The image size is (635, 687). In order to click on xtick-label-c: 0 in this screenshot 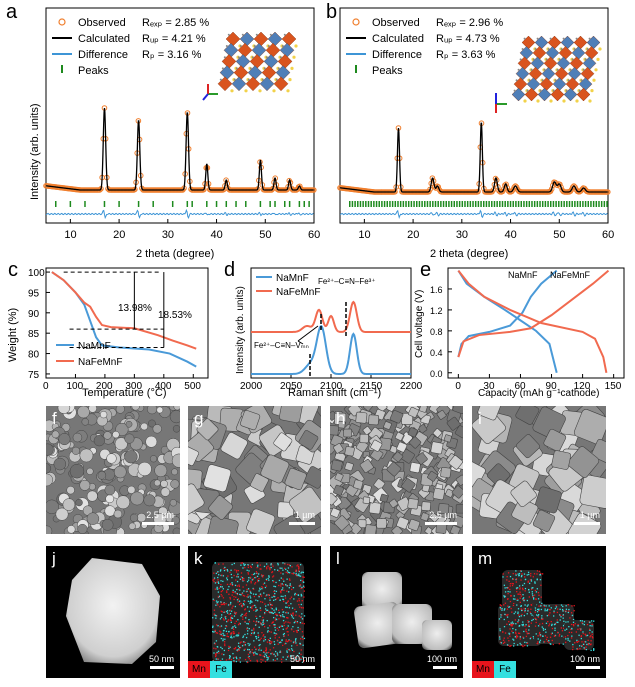, I will do `click(46, 386)`.